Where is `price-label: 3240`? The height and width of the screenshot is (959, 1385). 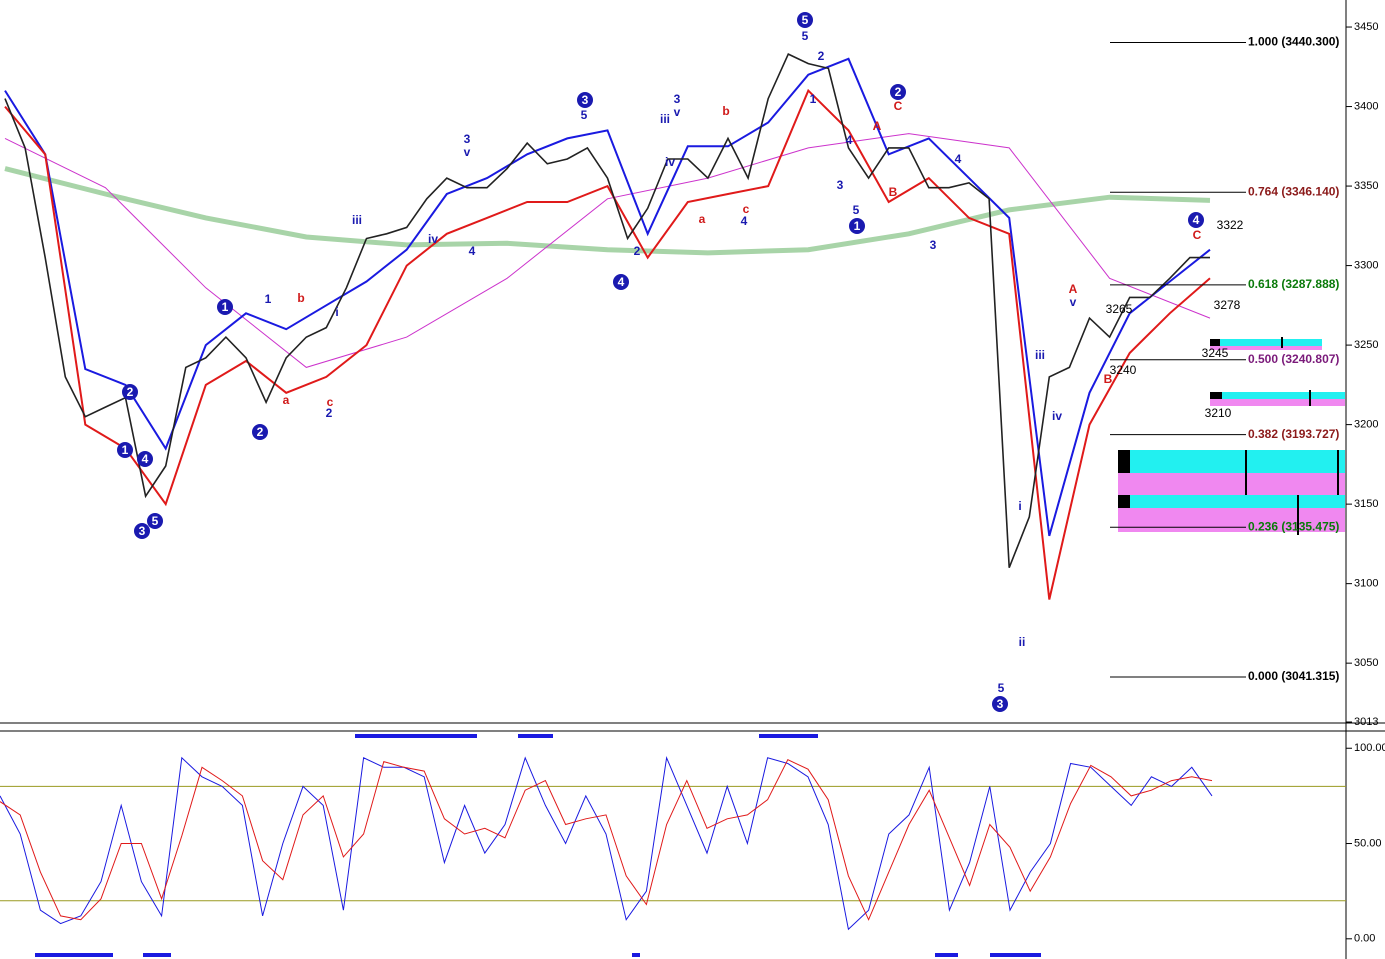 price-label: 3240 is located at coordinates (1123, 370).